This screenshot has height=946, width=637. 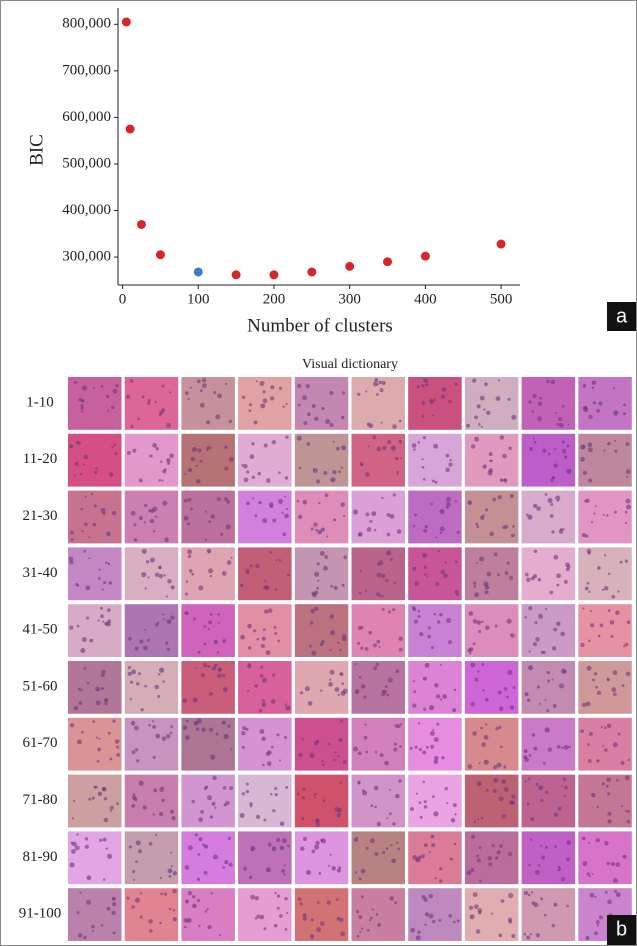 What do you see at coordinates (548, 744) in the screenshot?
I see `image-tile` at bounding box center [548, 744].